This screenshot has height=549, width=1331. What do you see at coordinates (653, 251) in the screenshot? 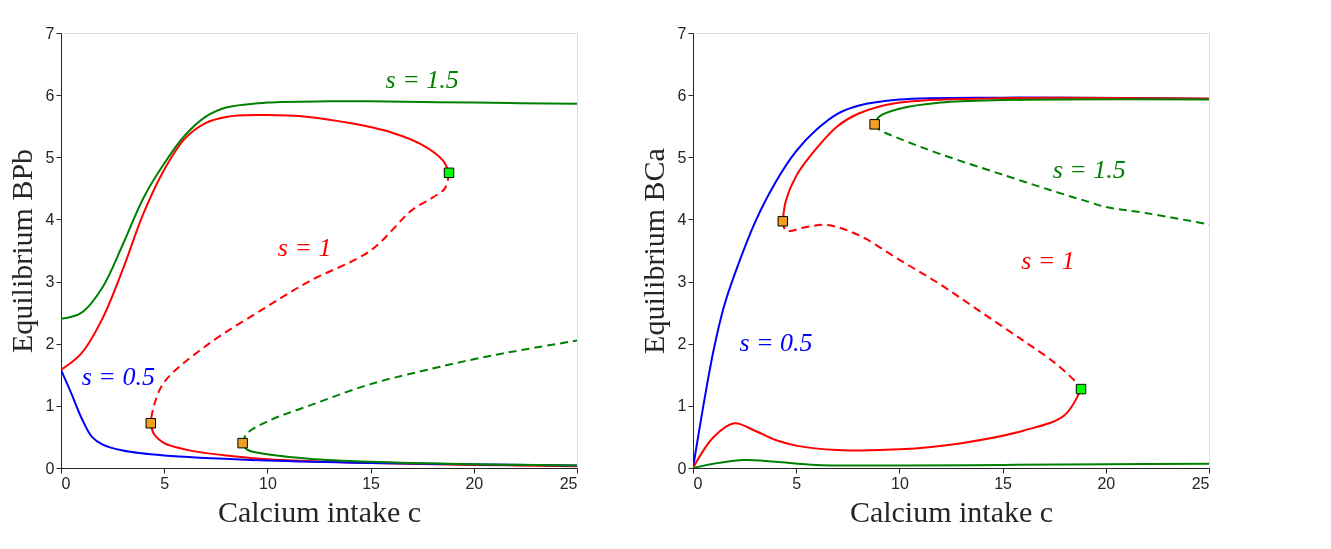
I see `y-axis-title: Equilibrium BCa` at bounding box center [653, 251].